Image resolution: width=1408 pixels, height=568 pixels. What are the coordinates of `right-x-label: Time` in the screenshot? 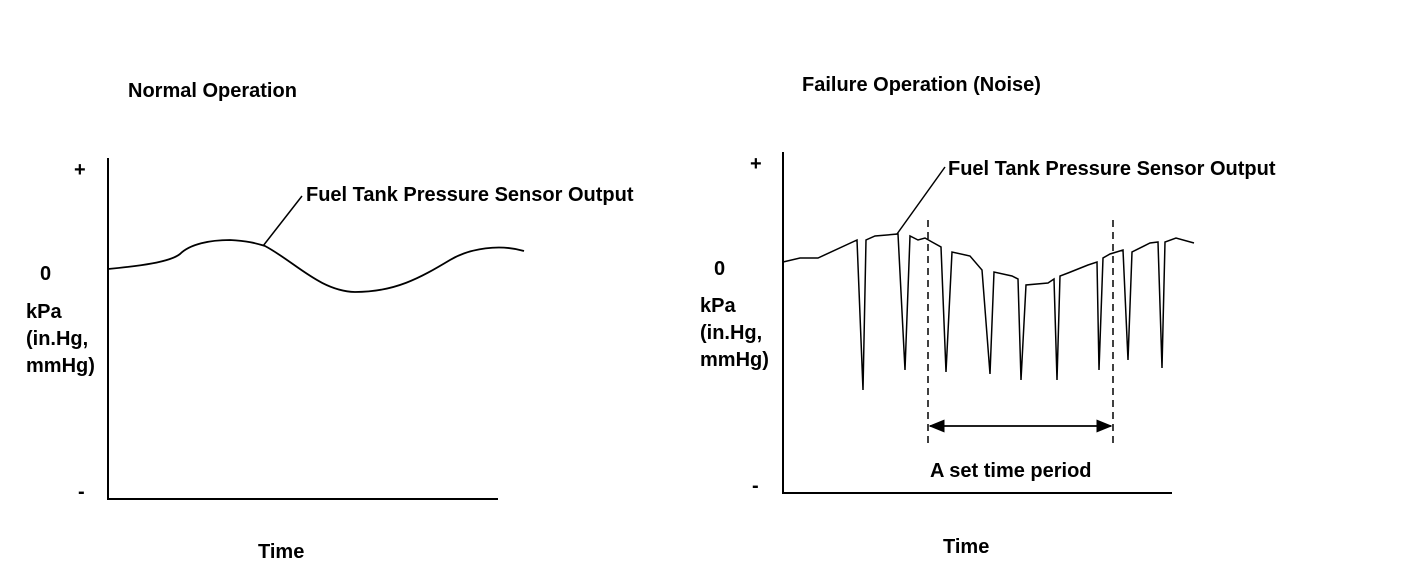 It's located at (966, 547).